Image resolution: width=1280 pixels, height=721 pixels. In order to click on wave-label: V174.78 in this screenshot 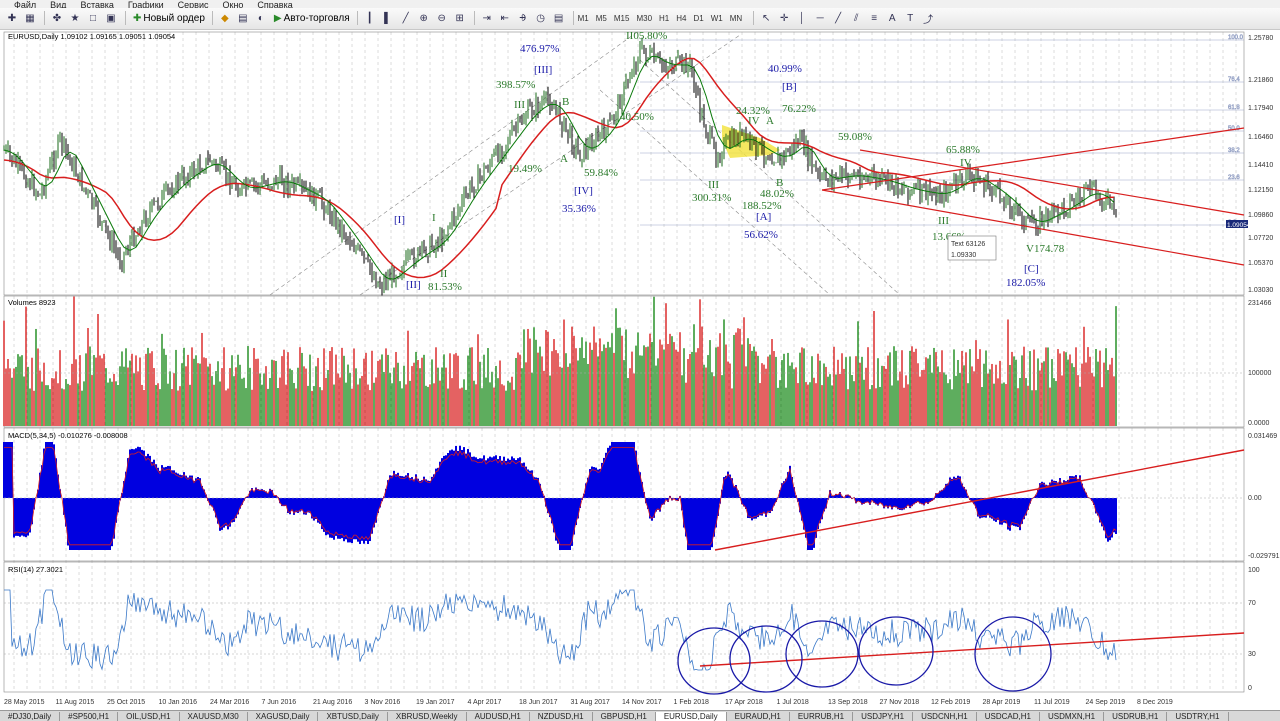, I will do `click(1045, 249)`.